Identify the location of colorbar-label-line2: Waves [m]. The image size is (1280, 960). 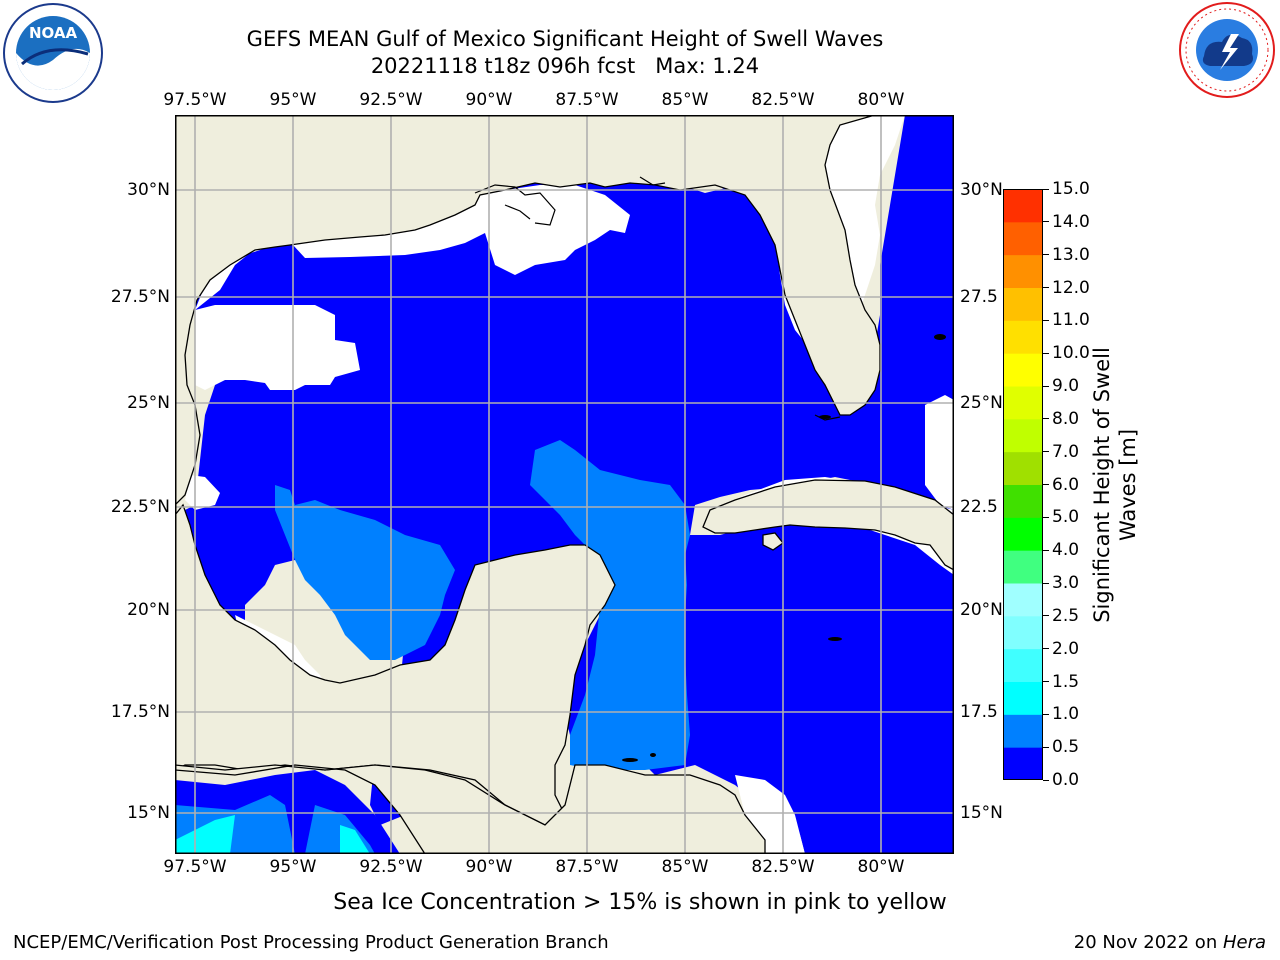
(1128, 485).